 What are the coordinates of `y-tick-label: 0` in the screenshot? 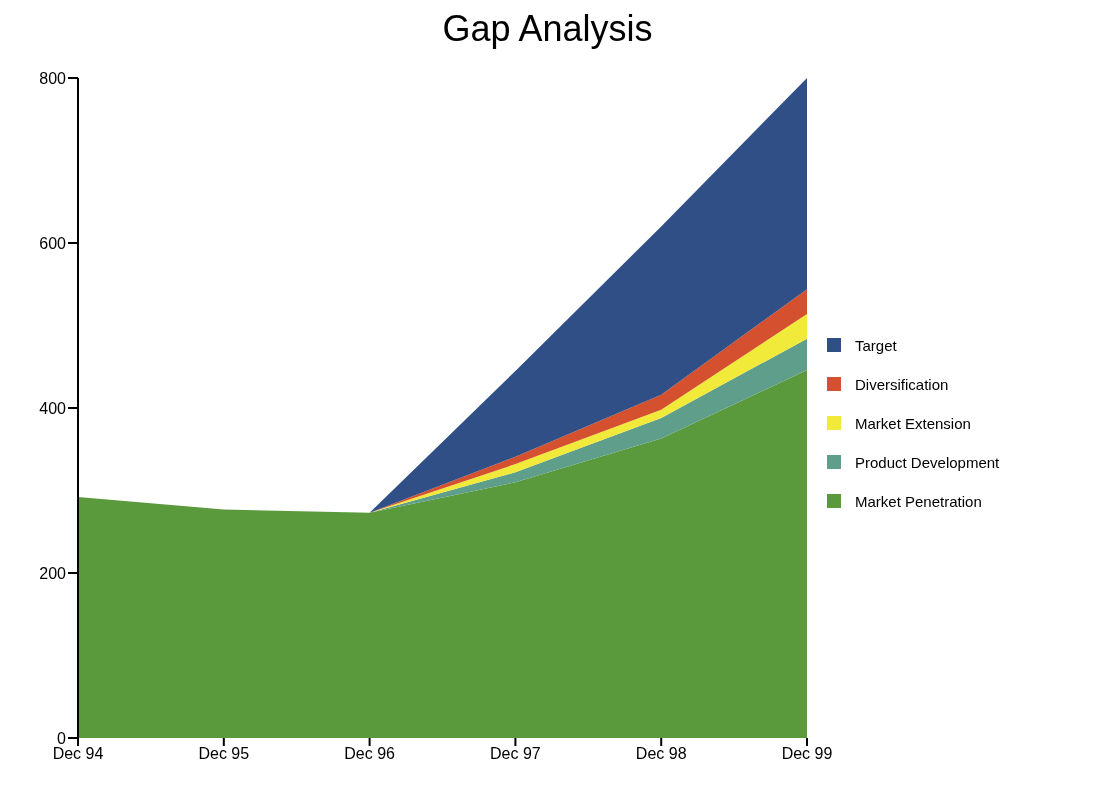 It's located at (62, 738).